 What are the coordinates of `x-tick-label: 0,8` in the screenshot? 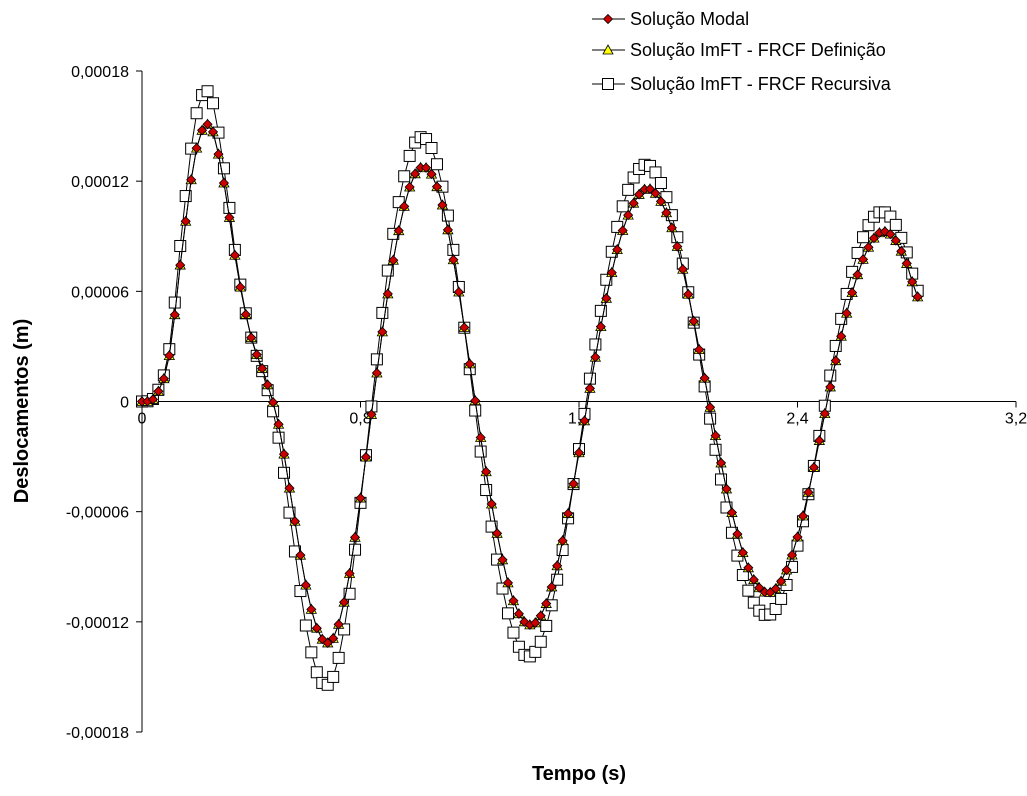 It's located at (360, 419).